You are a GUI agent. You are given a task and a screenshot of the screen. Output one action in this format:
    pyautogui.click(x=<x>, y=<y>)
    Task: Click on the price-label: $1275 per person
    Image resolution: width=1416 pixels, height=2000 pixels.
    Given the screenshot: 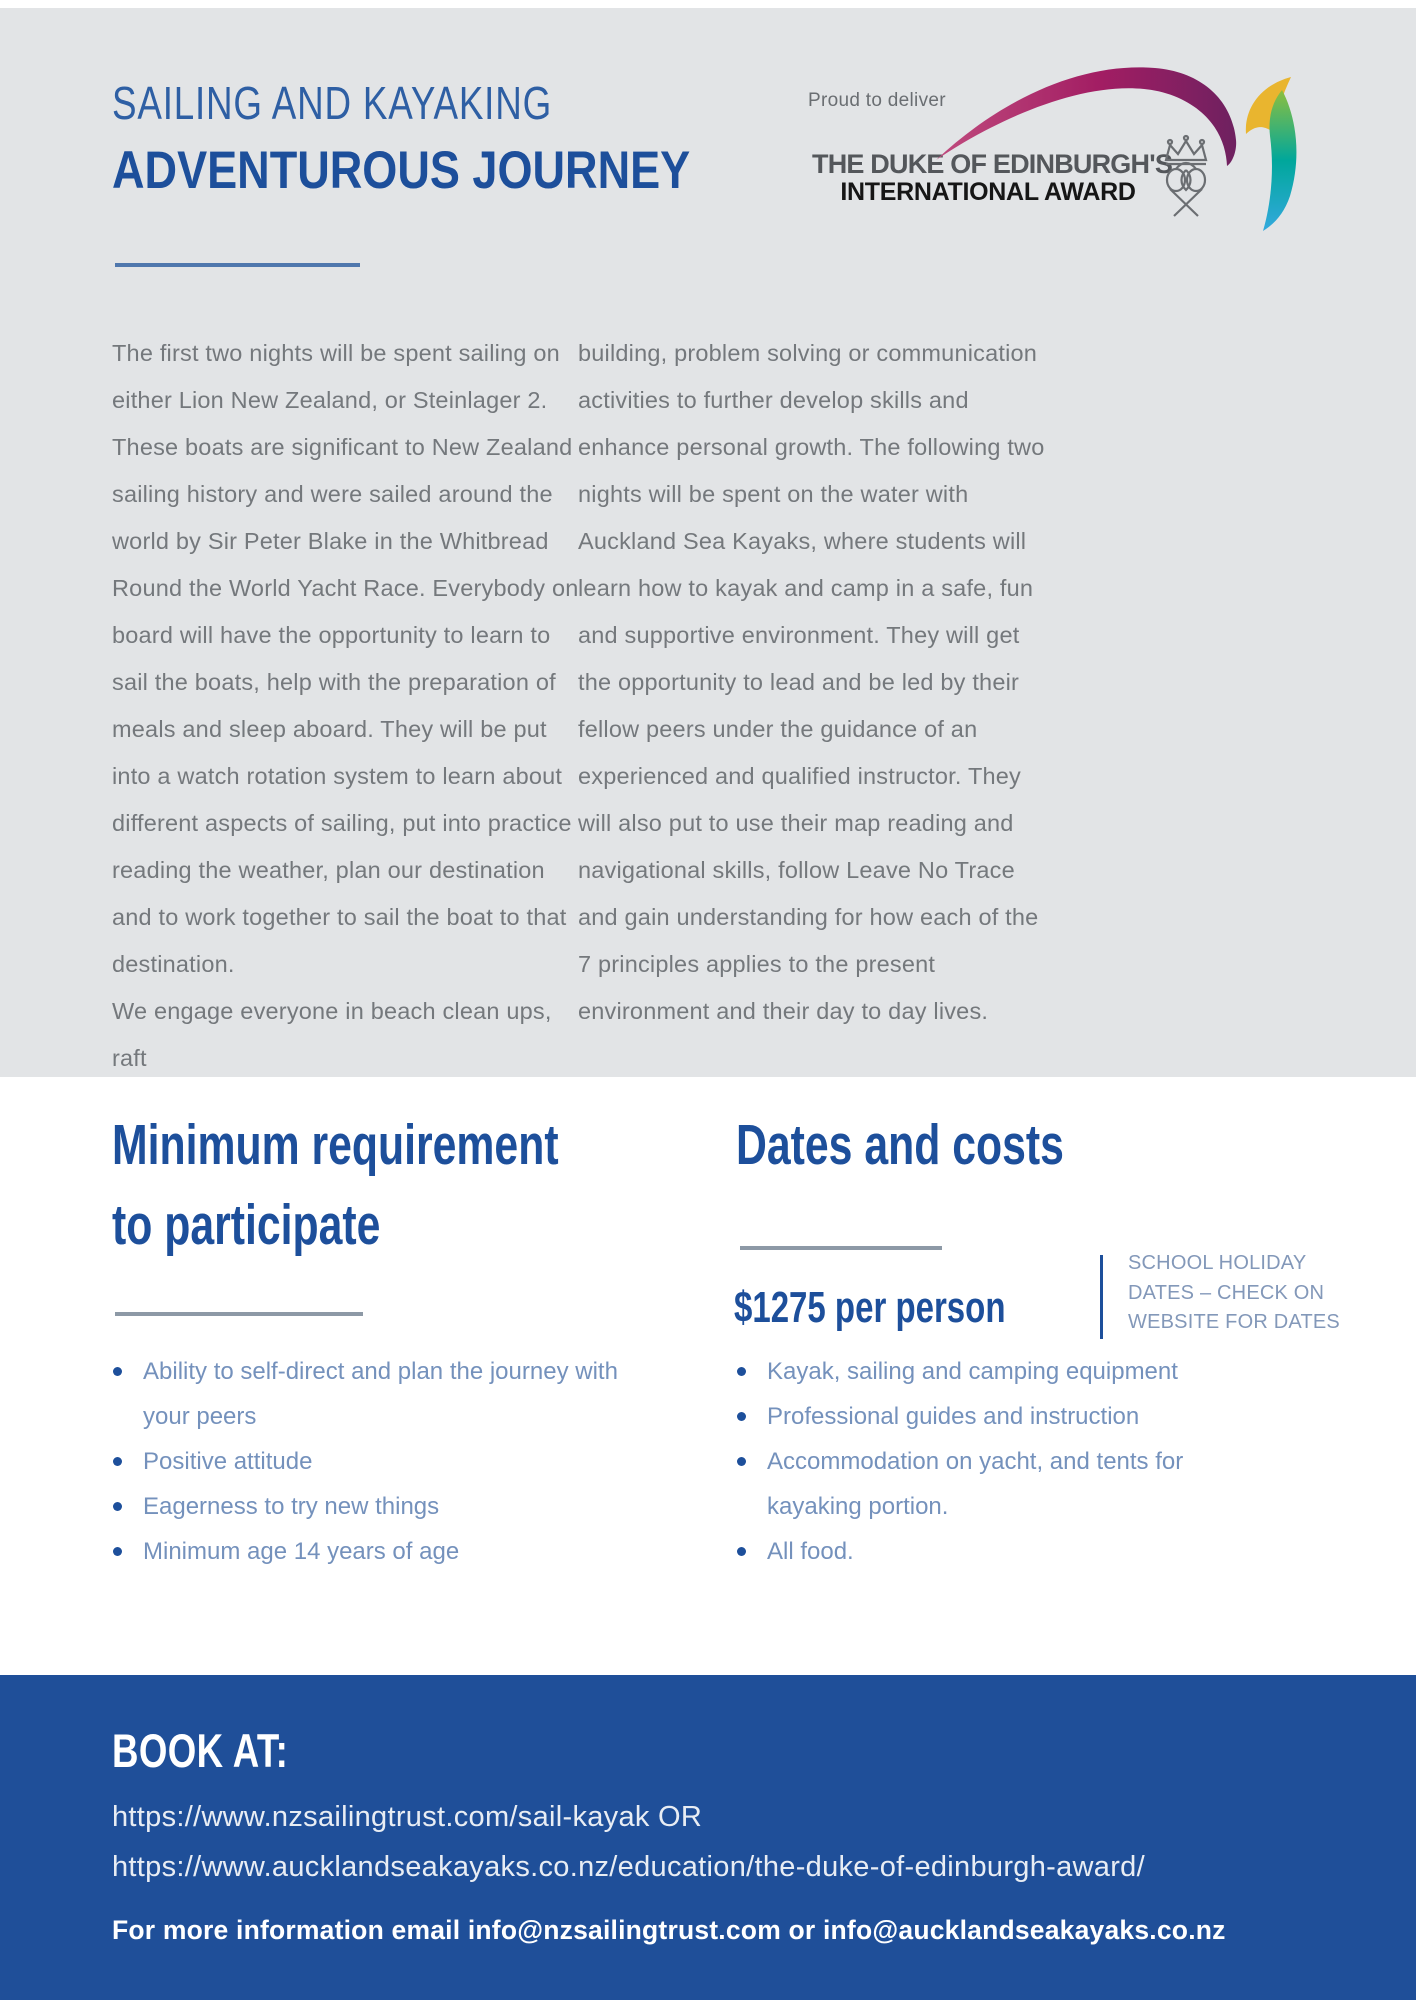 What is the action you would take?
    pyautogui.click(x=870, y=1307)
    